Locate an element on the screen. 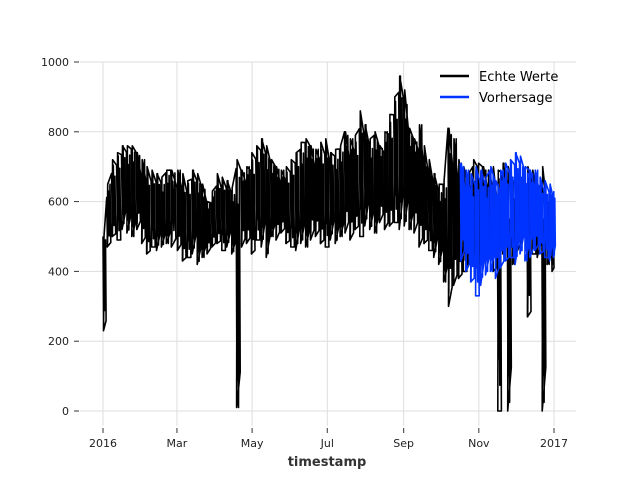  x-tick-label: May is located at coordinates (252, 443).